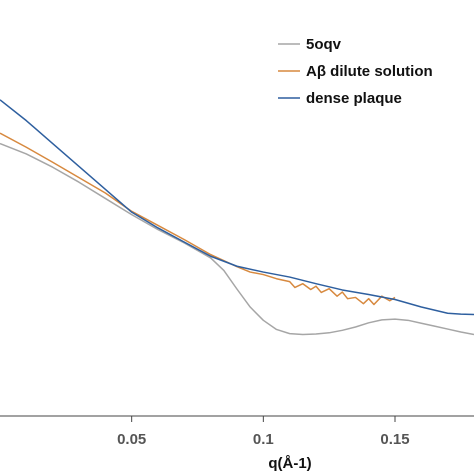 This screenshot has width=474, height=474. What do you see at coordinates (354, 98) in the screenshot?
I see `legend-label-2: dense plaque` at bounding box center [354, 98].